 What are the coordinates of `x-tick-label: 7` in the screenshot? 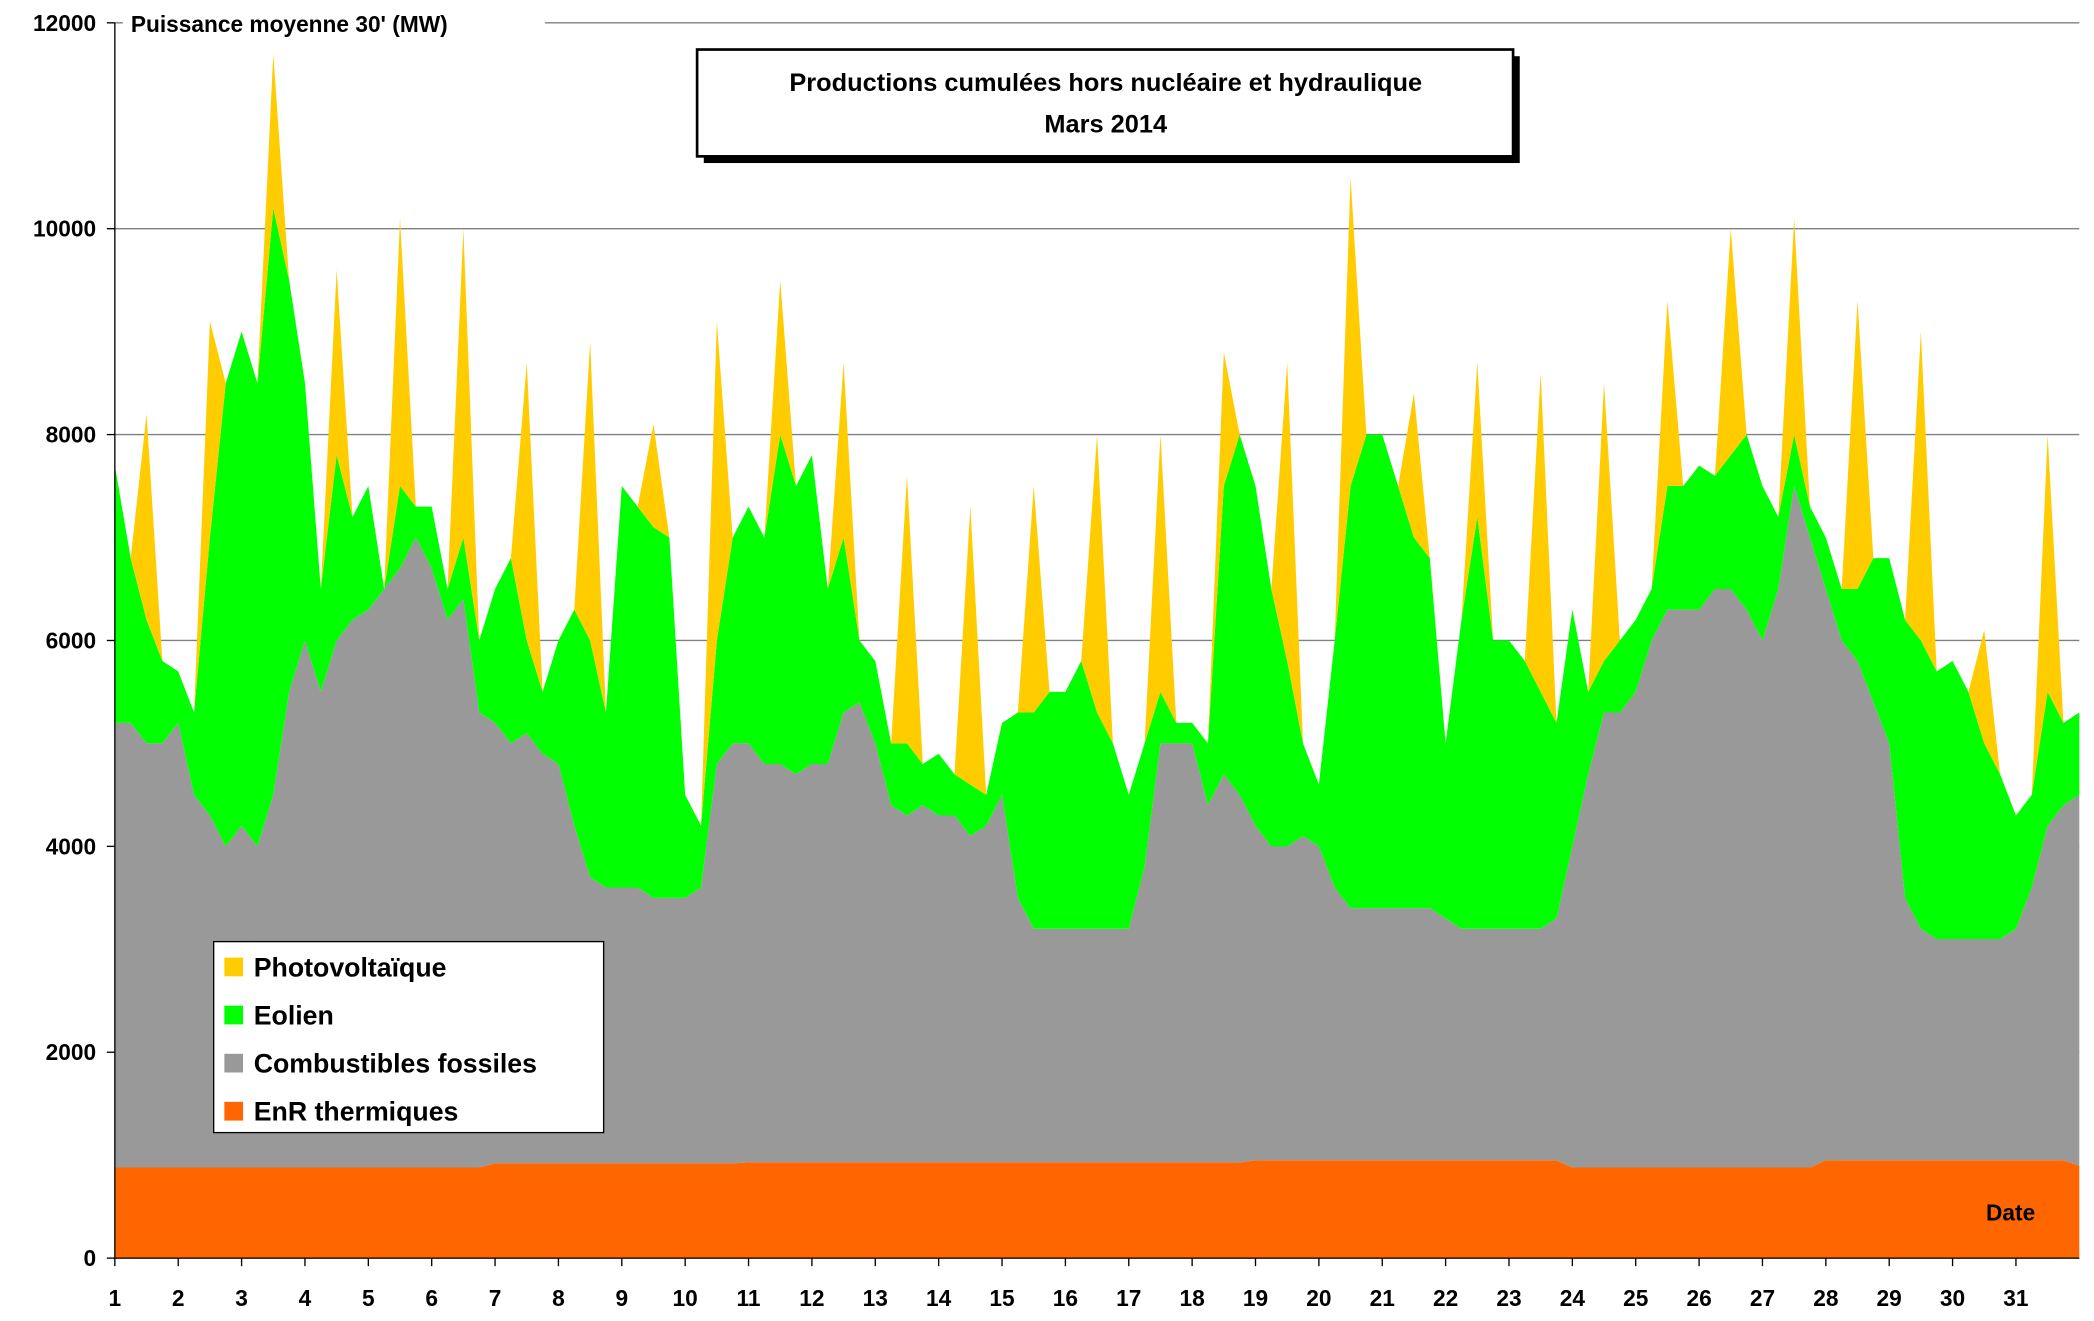 It's located at (495, 1298).